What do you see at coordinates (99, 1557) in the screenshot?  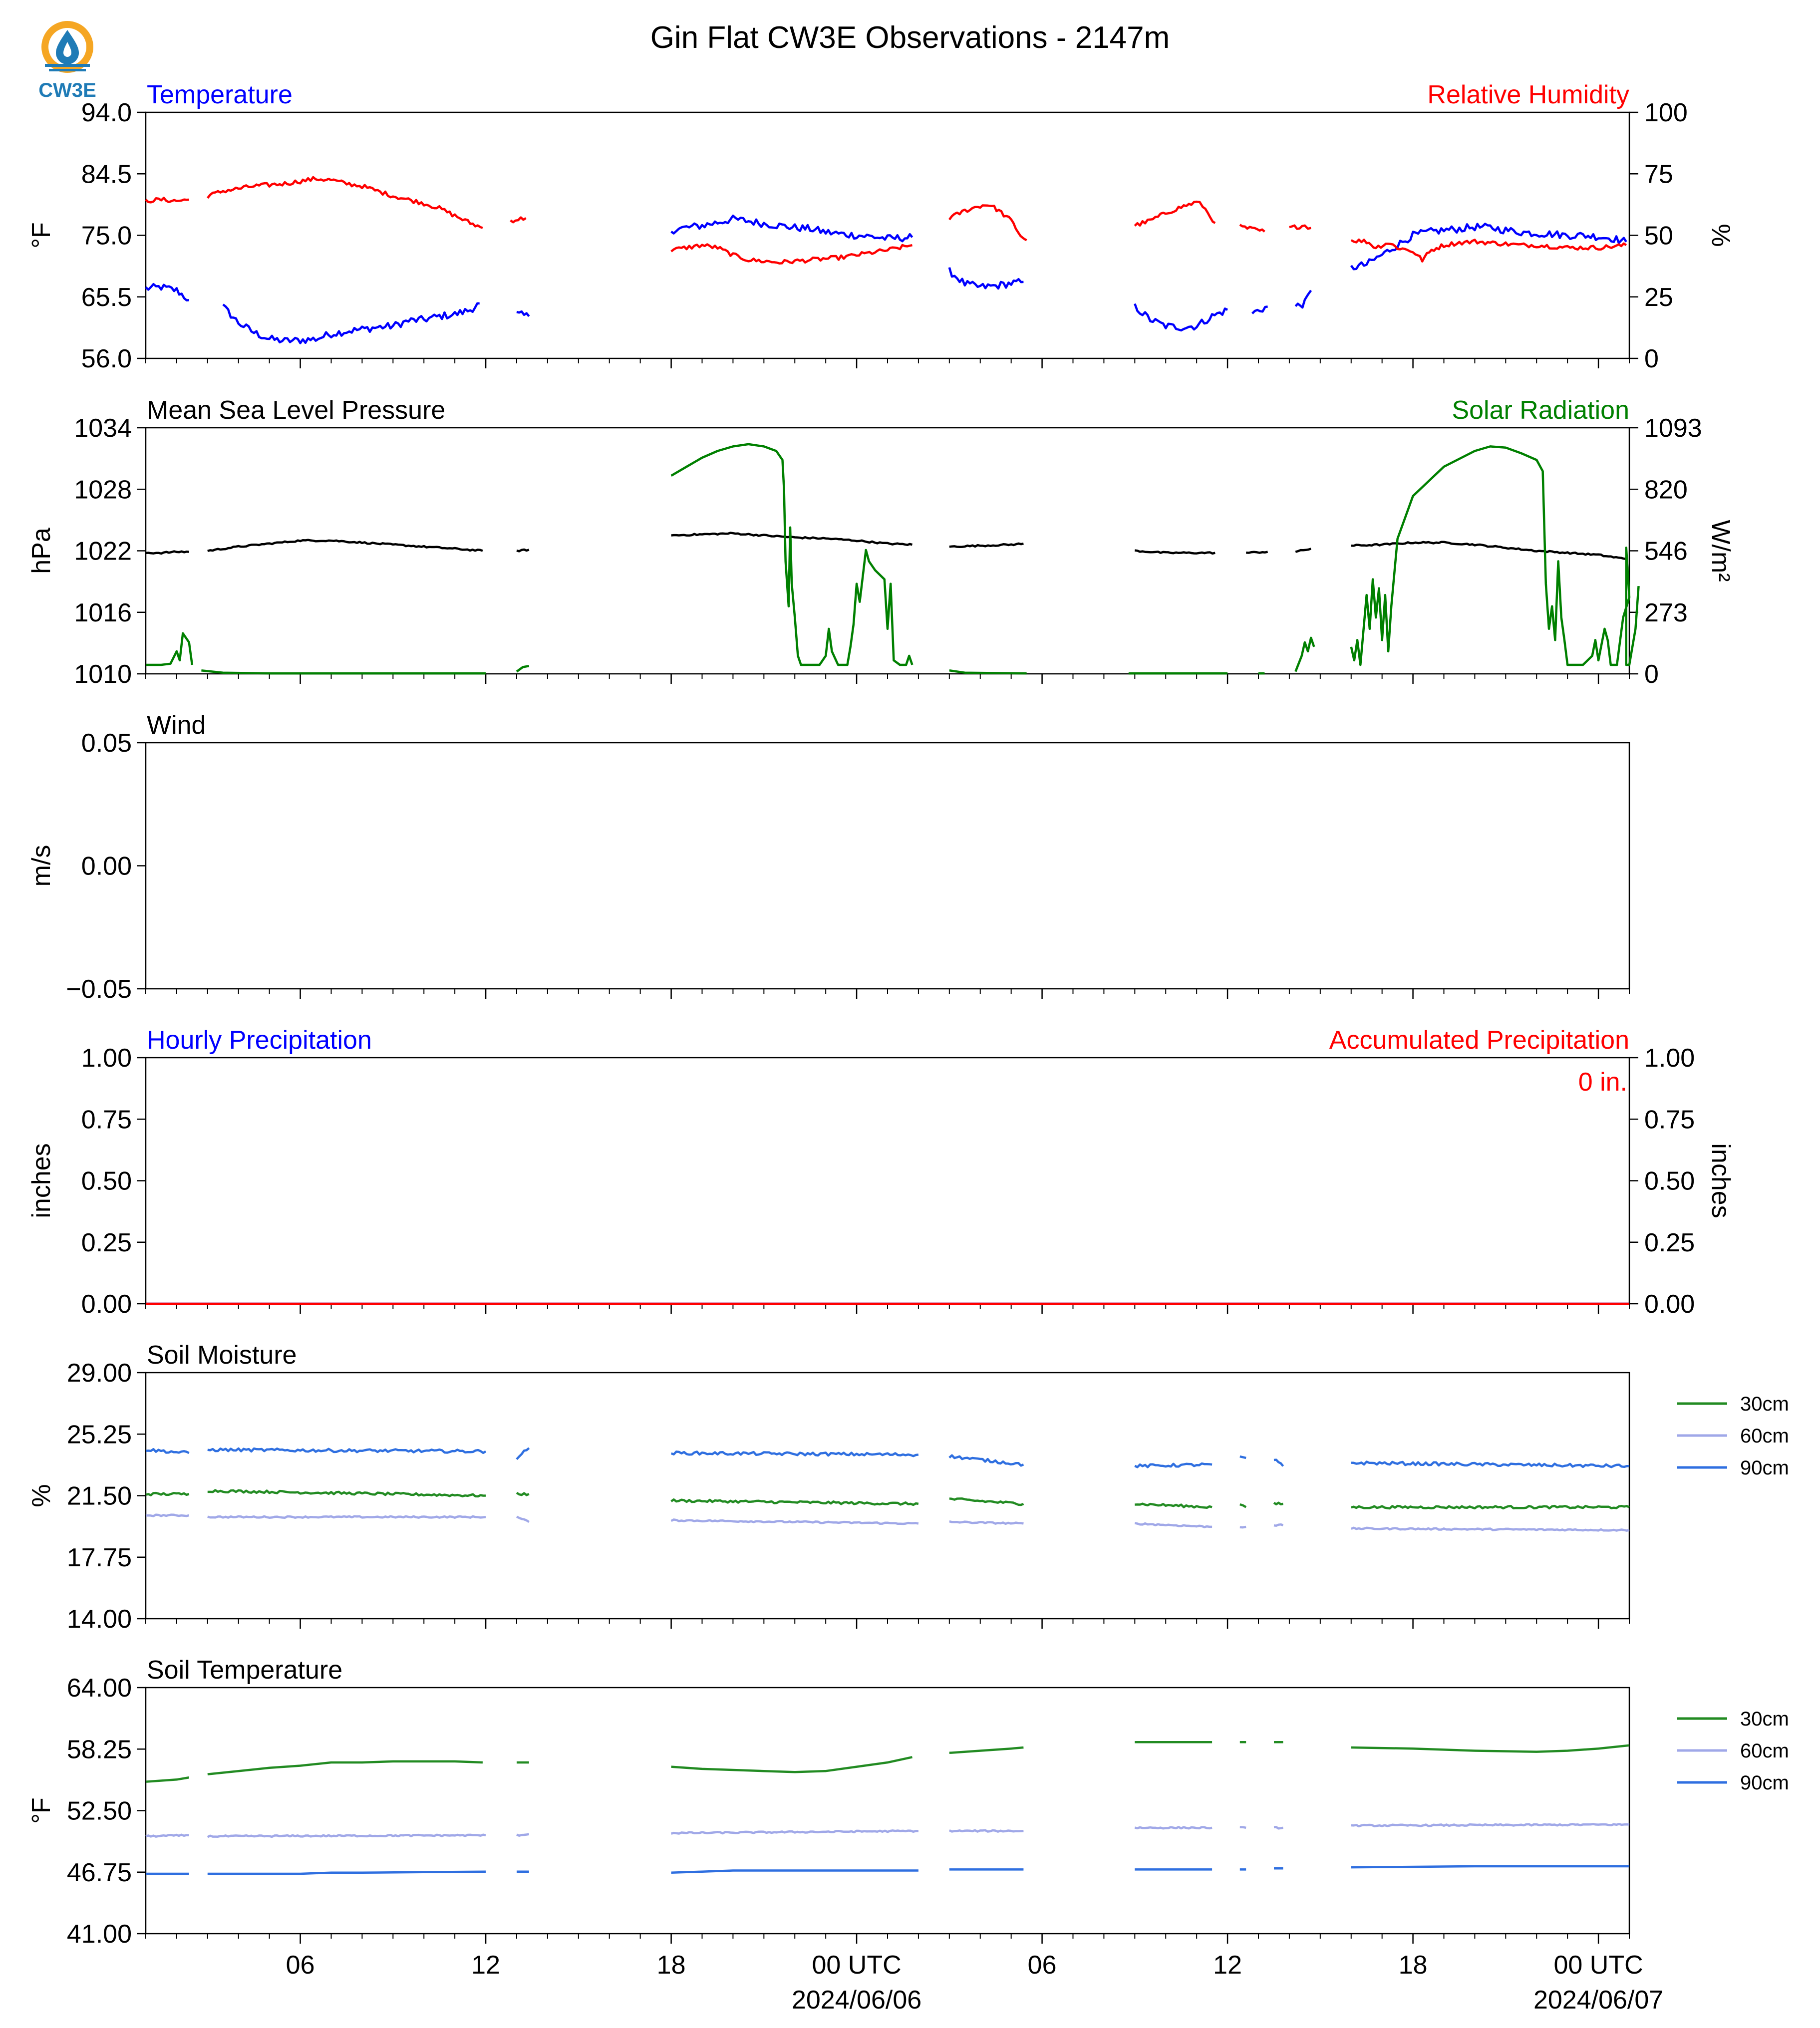 I see `y-tick-label: 17.75` at bounding box center [99, 1557].